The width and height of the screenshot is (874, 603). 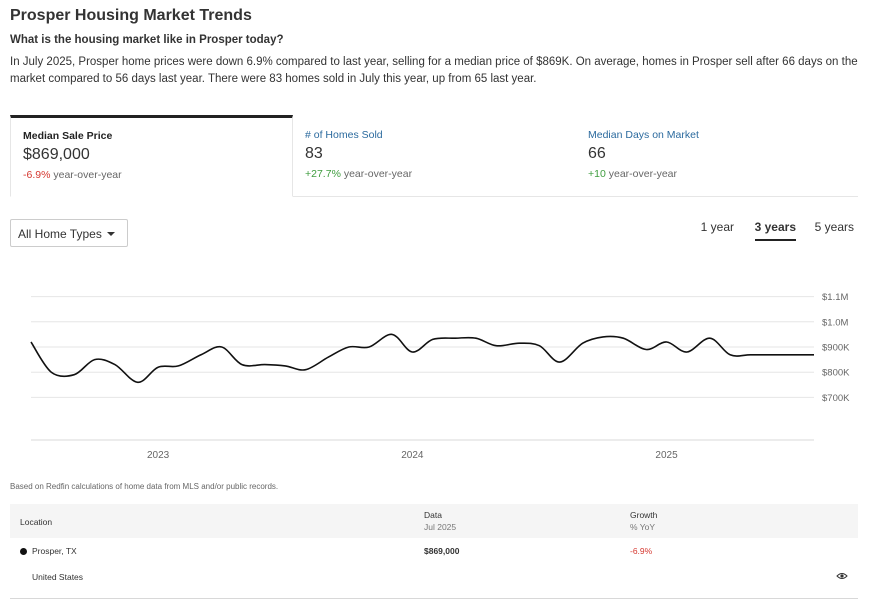 What do you see at coordinates (58, 577) in the screenshot?
I see `row-location: United States` at bounding box center [58, 577].